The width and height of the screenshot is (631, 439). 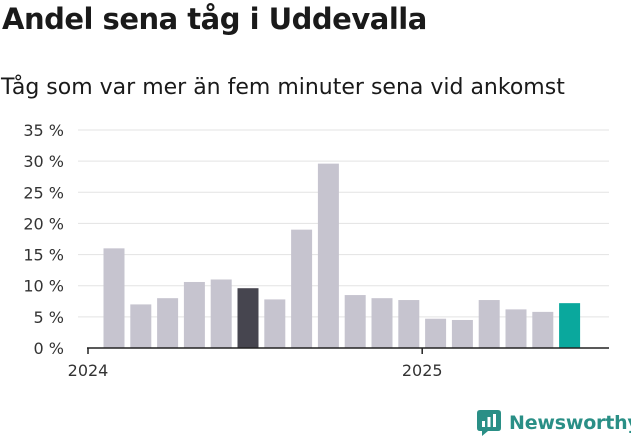 I want to click on y-tick-label: 25 %, so click(x=43, y=192).